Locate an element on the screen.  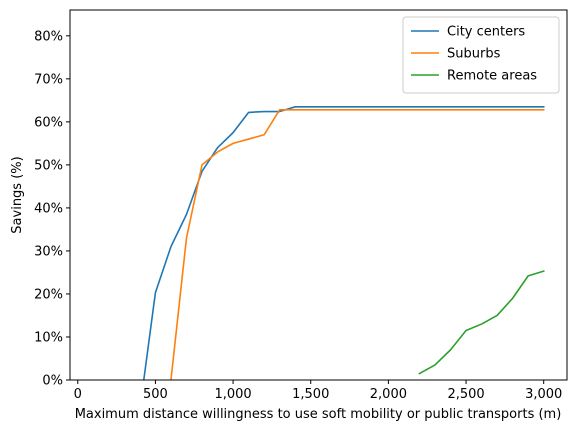
y-axis: 0% 10% 20% 30% 40% 50% 60% 70% 80% is located at coordinates (52, 209).